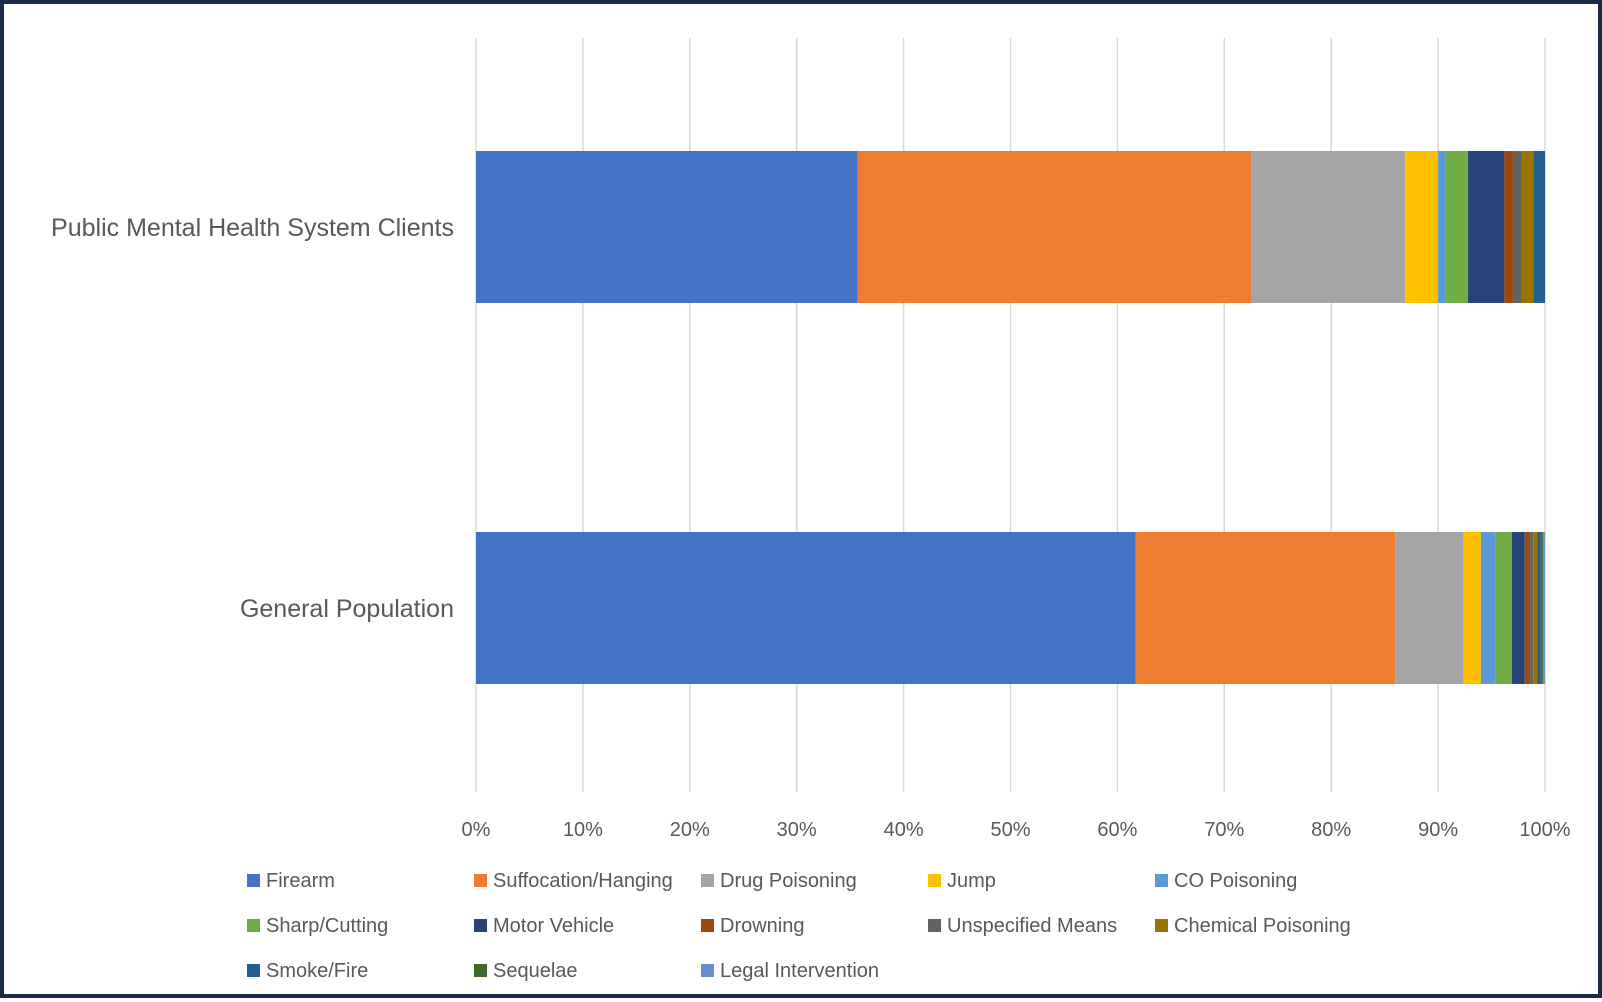 This screenshot has height=1002, width=1602. Describe the element at coordinates (799, 971) in the screenshot. I see `legend-label: Legal Intervention` at that location.